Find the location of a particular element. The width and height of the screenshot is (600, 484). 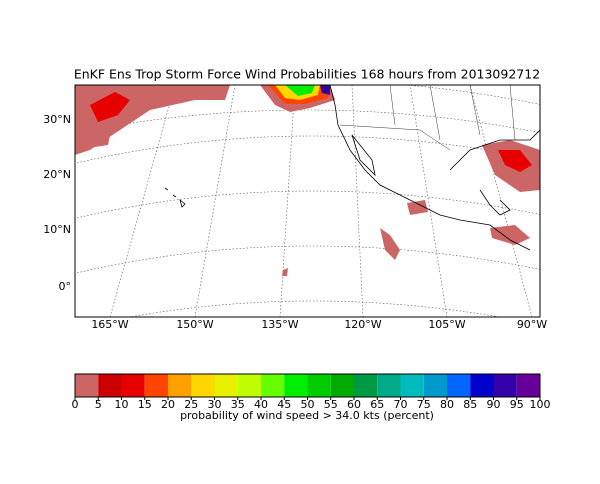

lat-label: 20°N is located at coordinates (57, 174).